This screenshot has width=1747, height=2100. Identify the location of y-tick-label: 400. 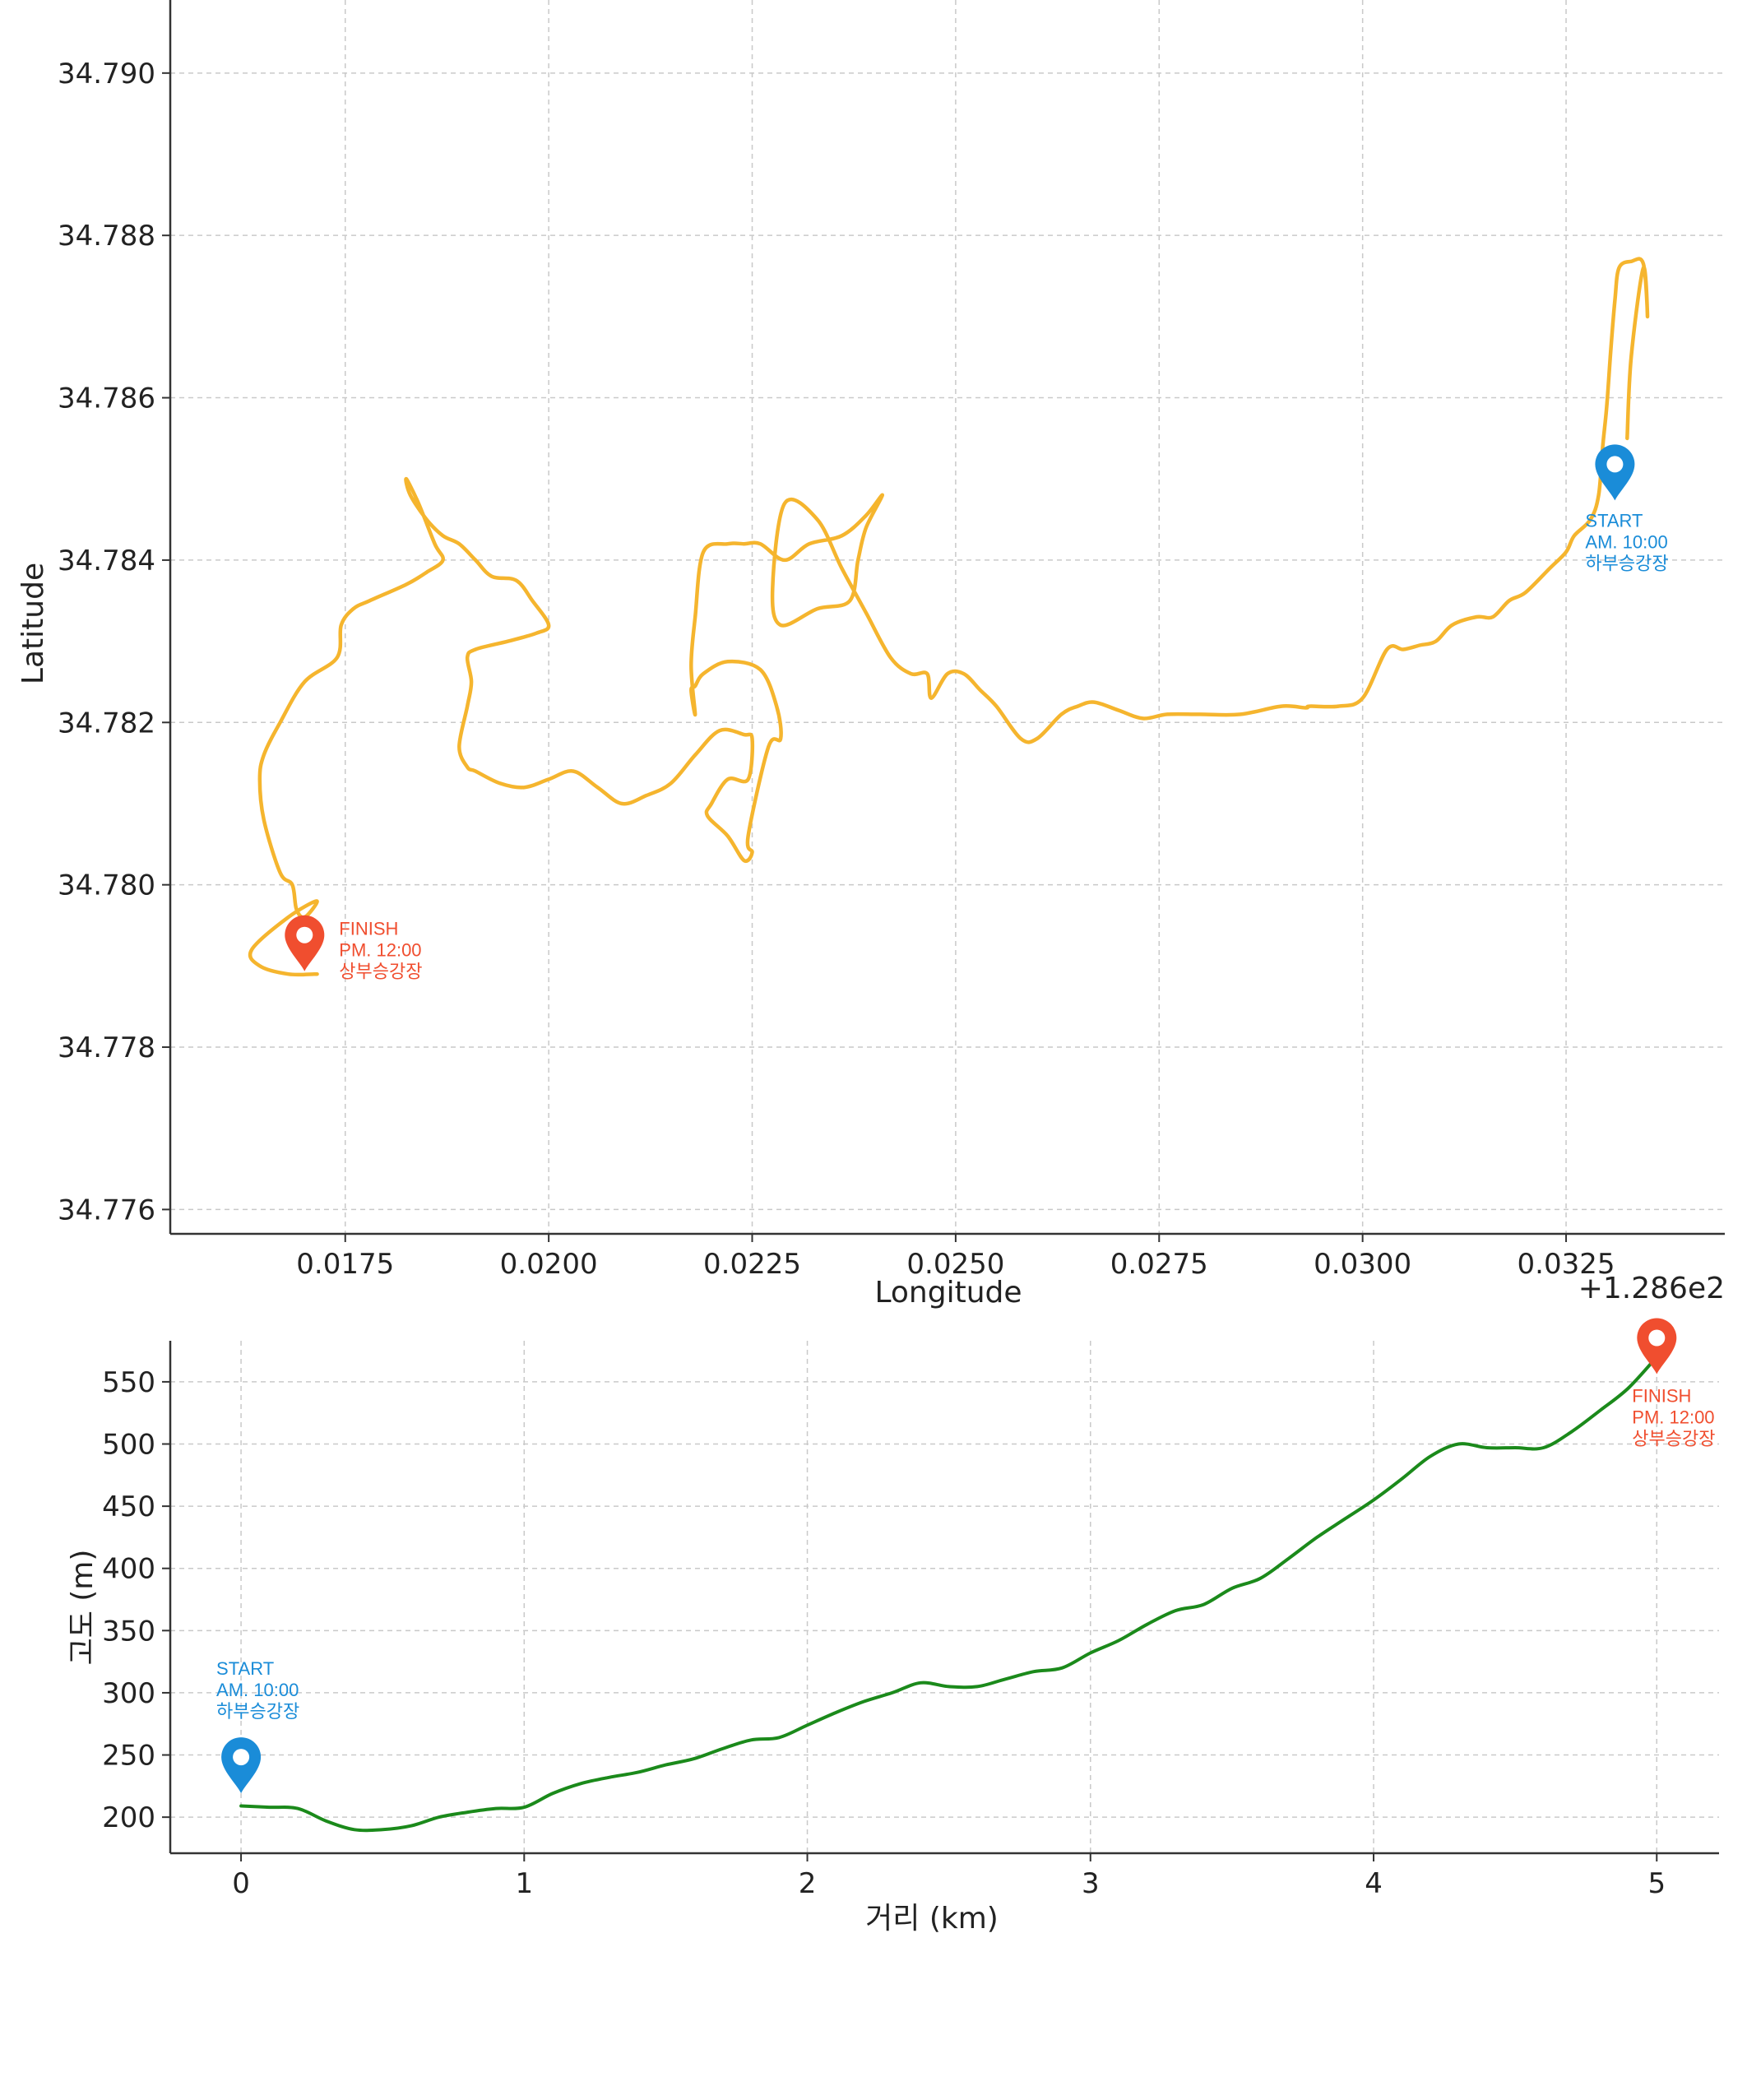
(128, 1570).